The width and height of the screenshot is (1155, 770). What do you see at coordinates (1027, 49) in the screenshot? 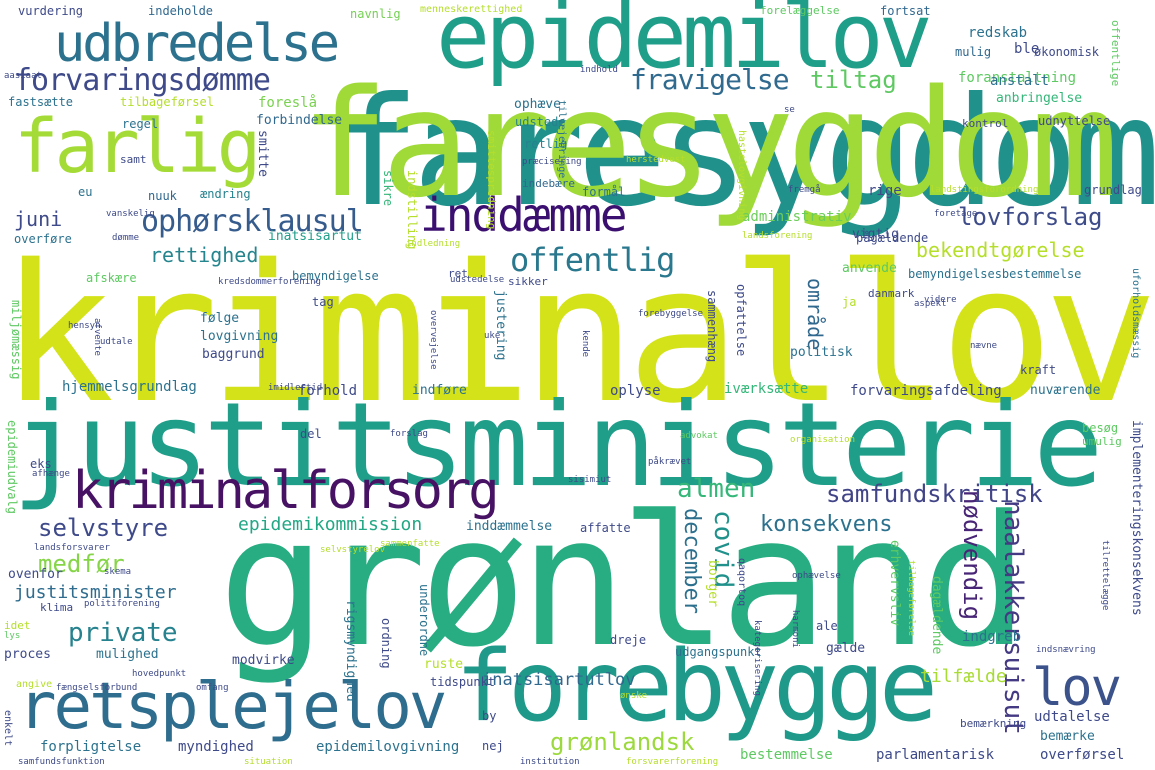
I see `word-ble: ble` at bounding box center [1027, 49].